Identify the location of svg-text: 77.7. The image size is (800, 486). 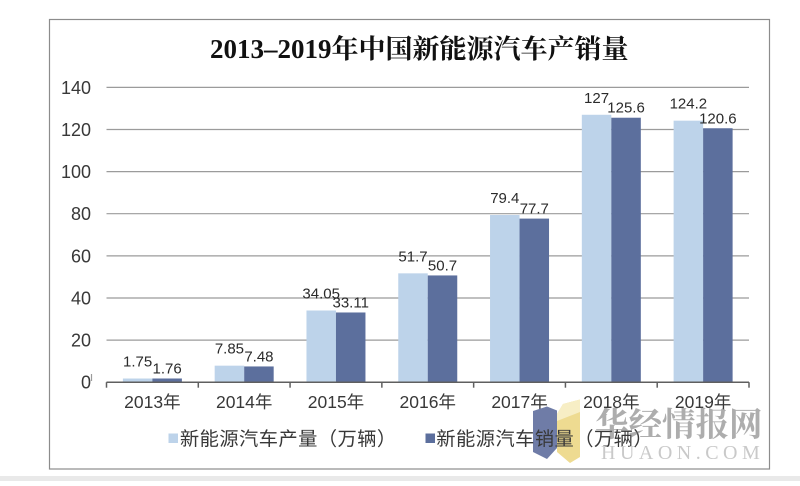
(534, 209).